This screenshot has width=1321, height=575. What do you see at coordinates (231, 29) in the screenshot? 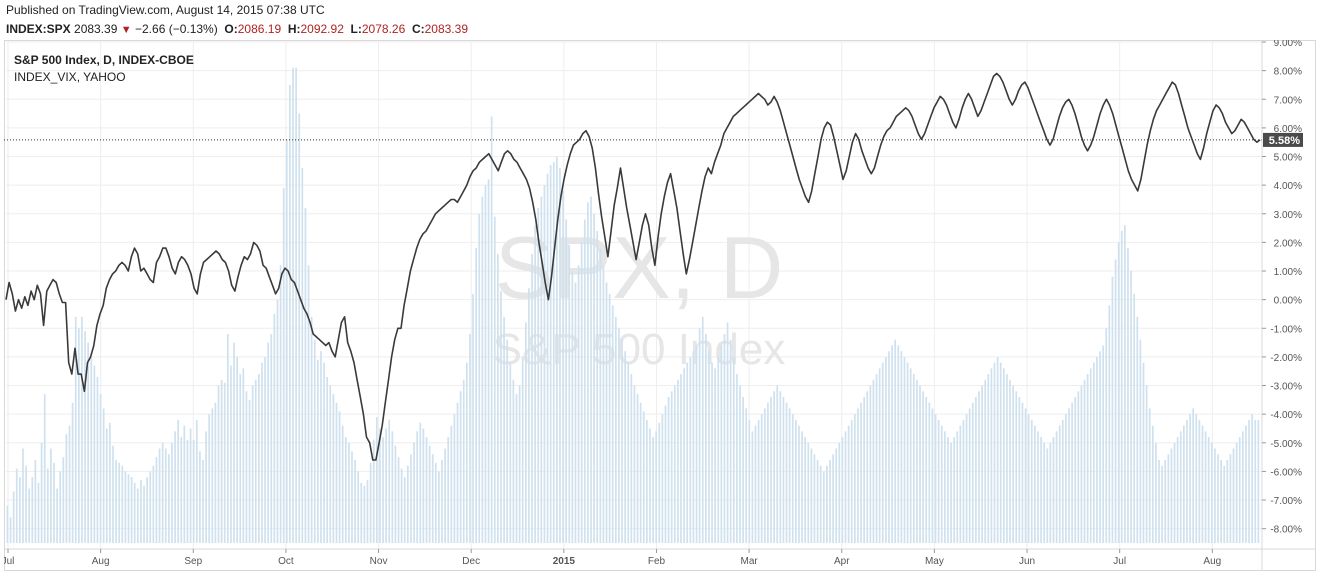
I see `open-label: O:` at bounding box center [231, 29].